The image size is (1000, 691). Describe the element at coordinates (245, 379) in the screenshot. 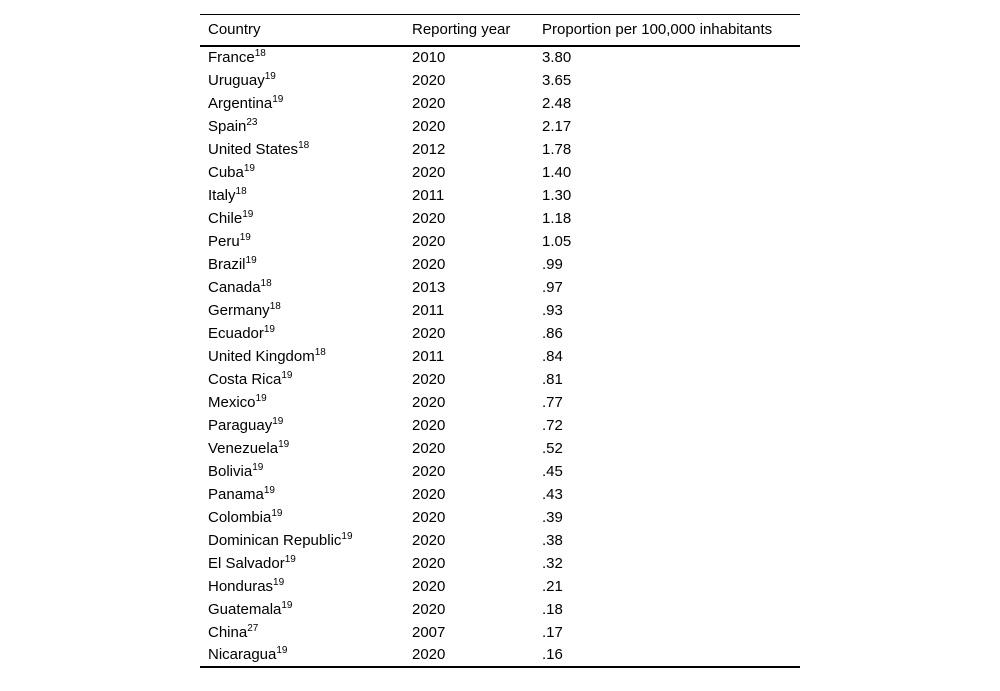

I see `country-name: Costa Rica` at that location.